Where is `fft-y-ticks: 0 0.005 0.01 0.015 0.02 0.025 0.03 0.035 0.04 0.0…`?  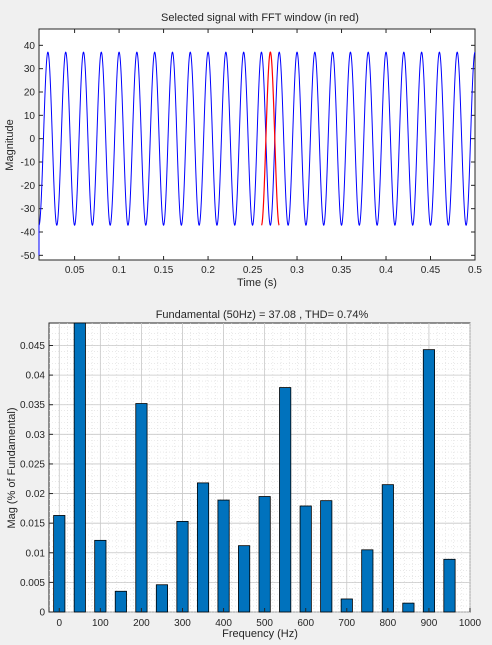 fft-y-ticks: 0 0.005 0.01 0.015 0.02 0.025 0.03 0.035 0.04 0.0… is located at coordinates (36, 480).